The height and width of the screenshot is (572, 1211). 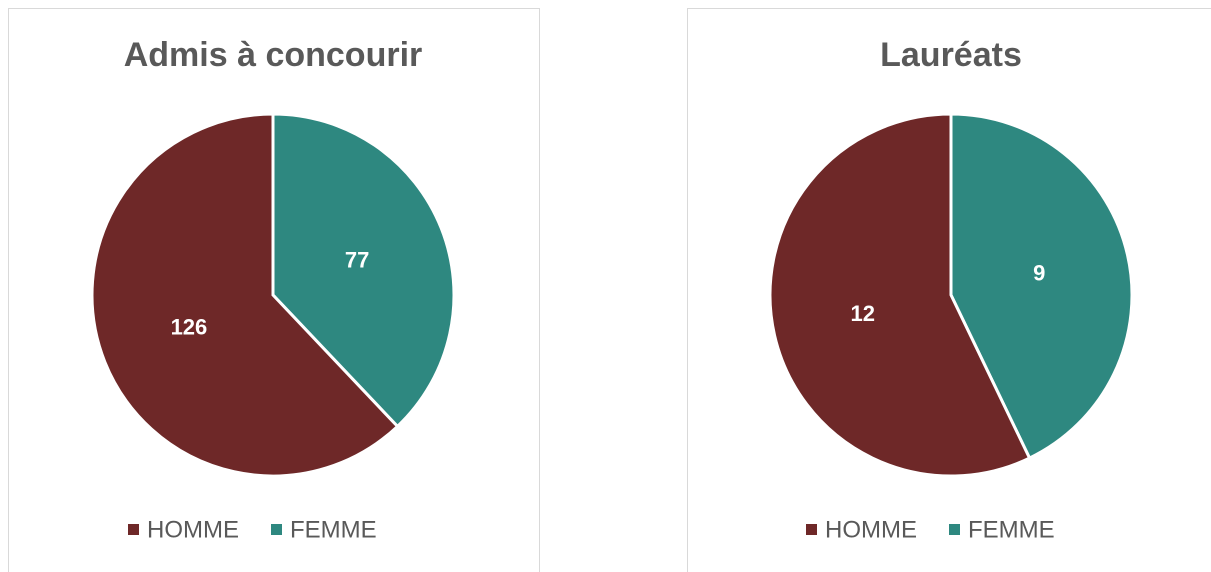 What do you see at coordinates (273, 55) in the screenshot?
I see `chart-title: Admis à concourir` at bounding box center [273, 55].